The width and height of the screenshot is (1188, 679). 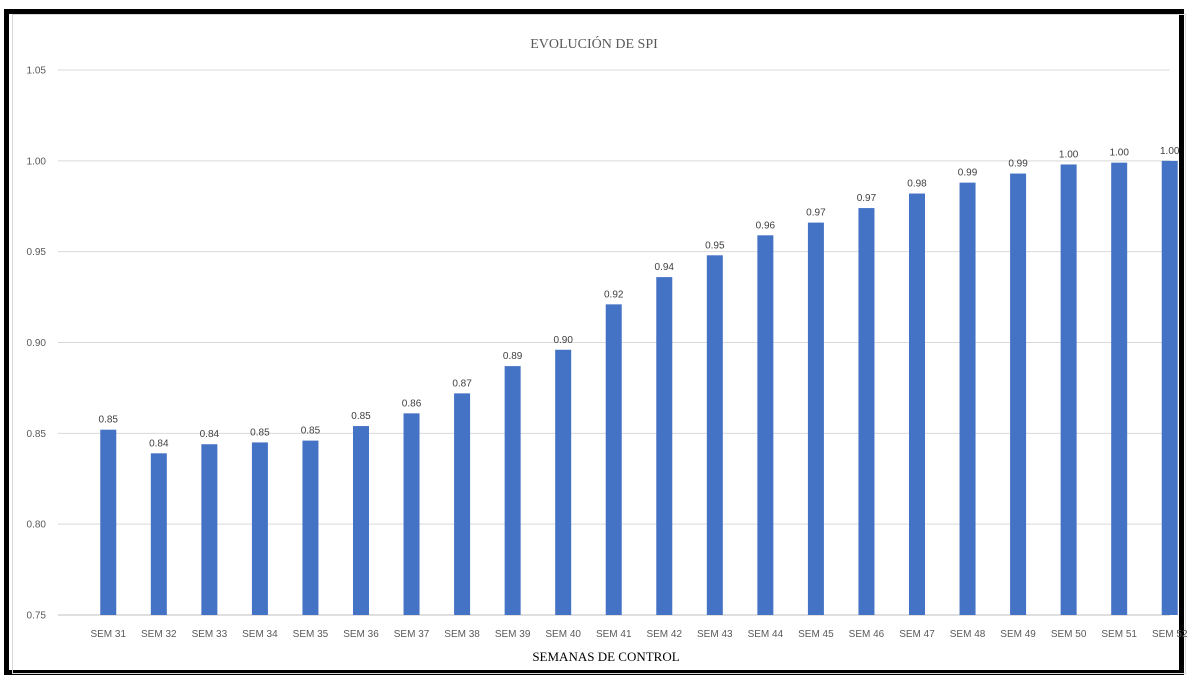 I want to click on chart-title: EVOLUCIÓN DE SPI, so click(x=594, y=43).